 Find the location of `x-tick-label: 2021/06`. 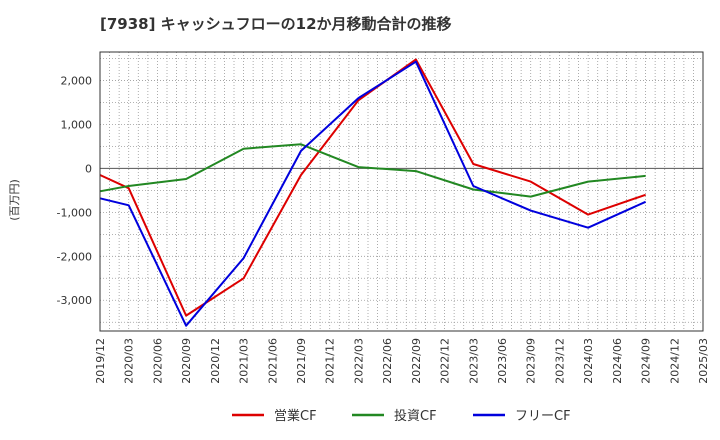

x-tick-label: 2021/06 is located at coordinates (272, 361).